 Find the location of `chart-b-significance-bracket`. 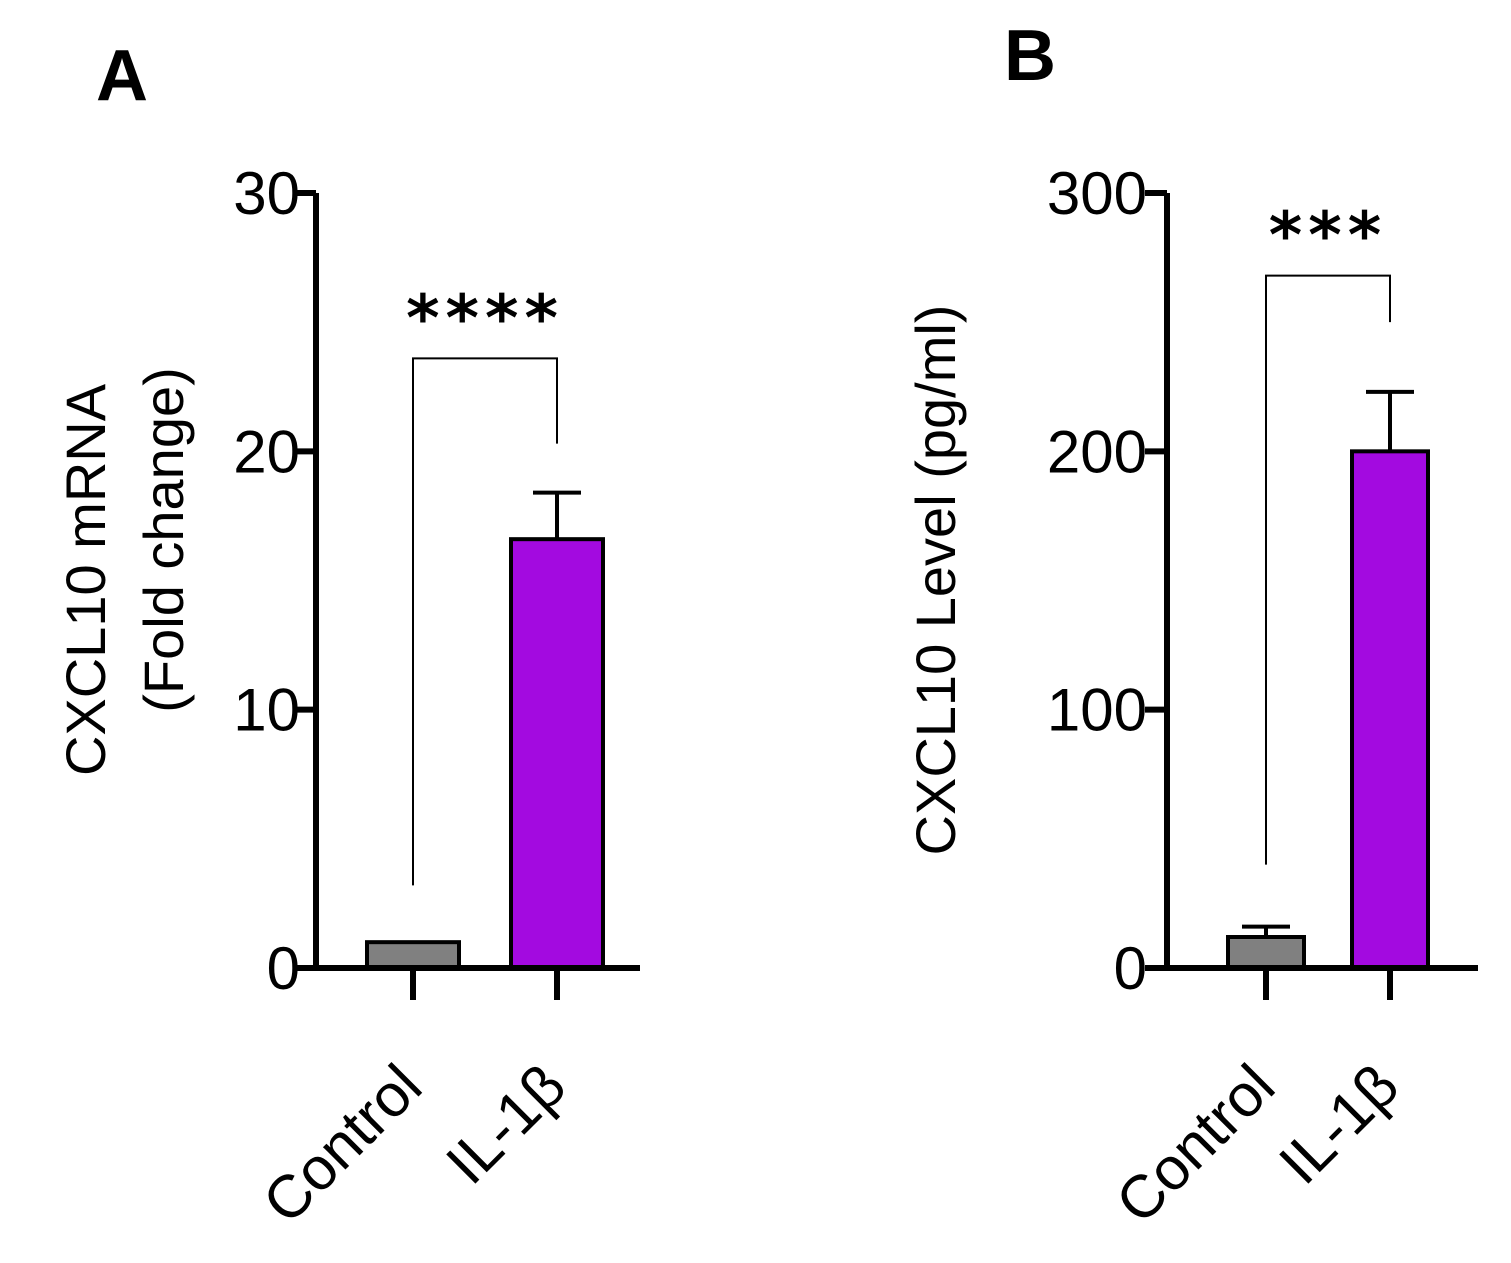

chart-b-significance-bracket is located at coordinates (1328, 569).